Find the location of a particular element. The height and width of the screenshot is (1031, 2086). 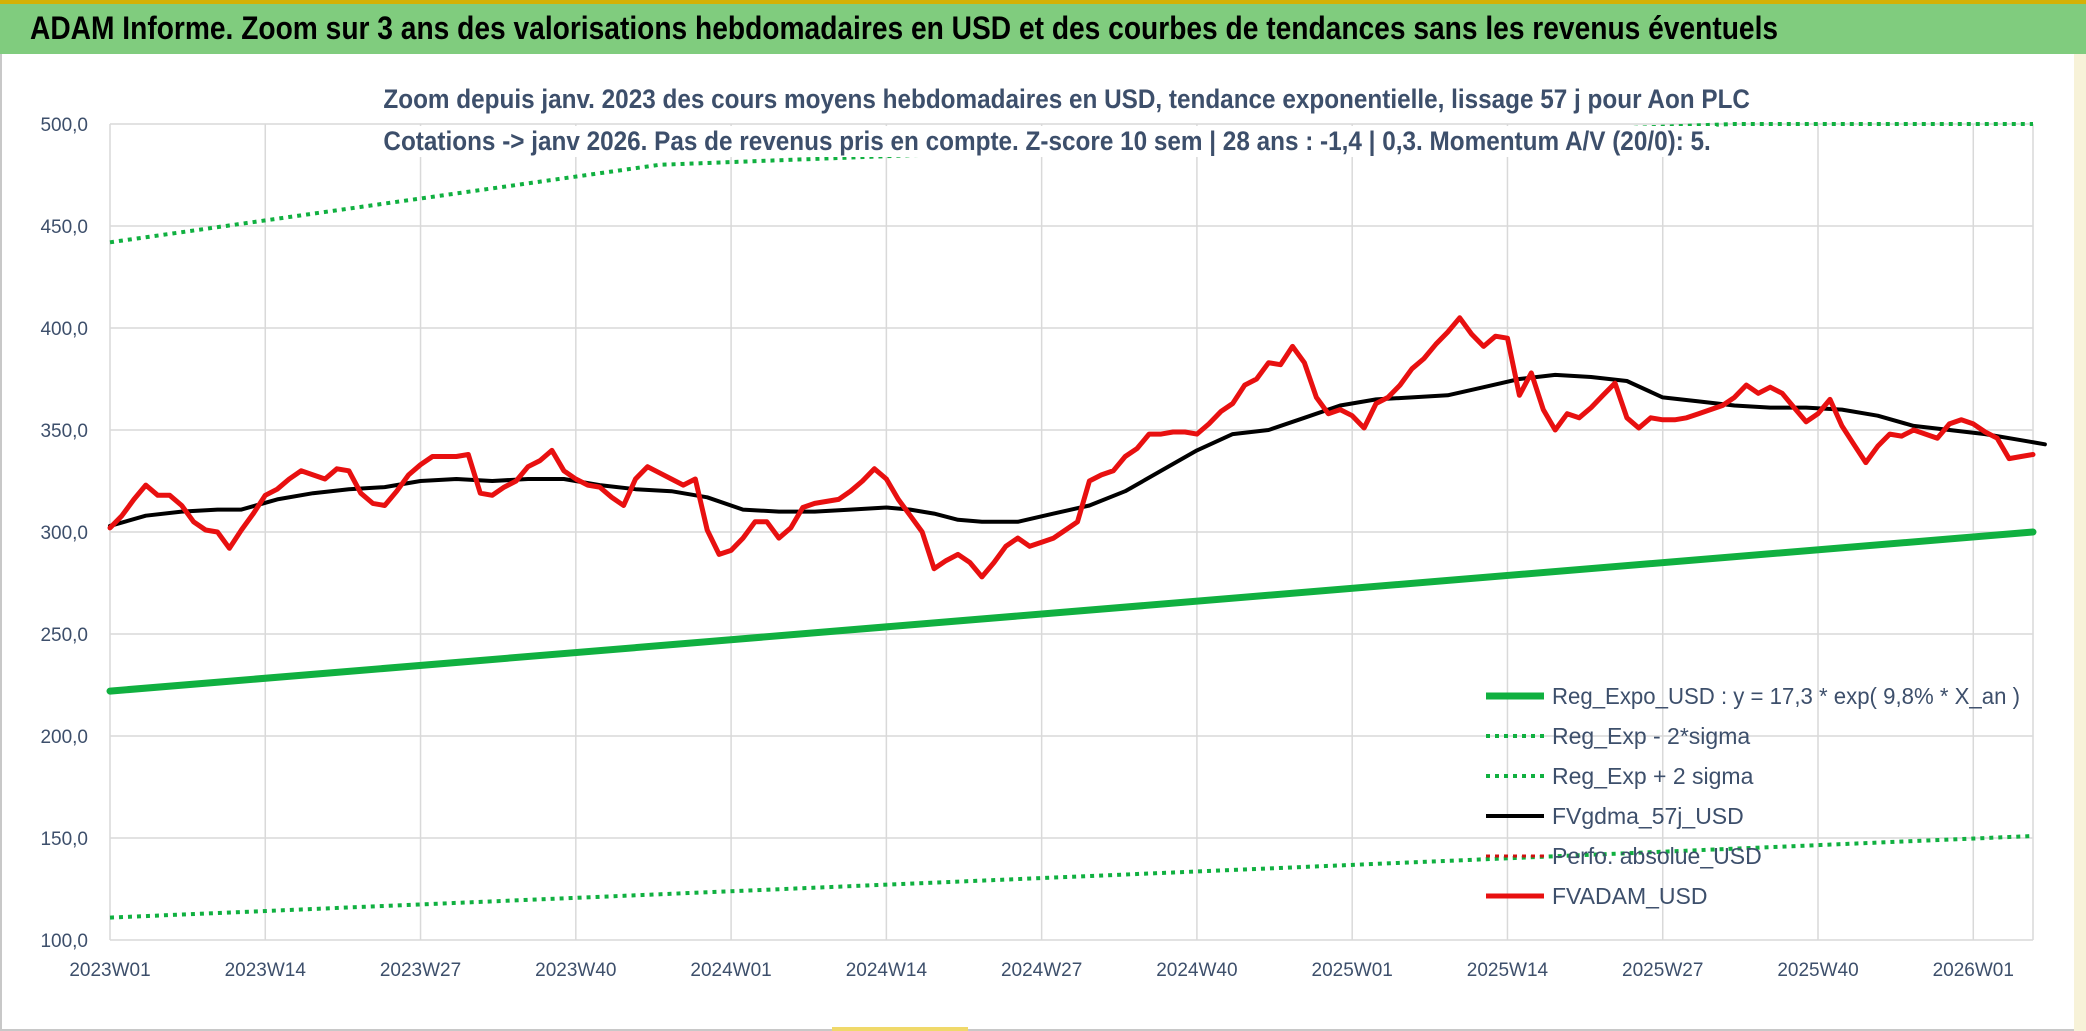

legend-label: Perfo. absolue_USD is located at coordinates (1657, 856).